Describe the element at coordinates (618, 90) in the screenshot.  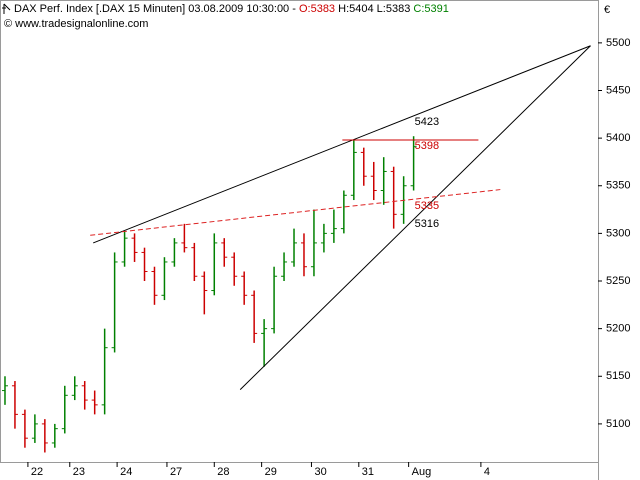
I see `y-tick-label: 5450` at that location.